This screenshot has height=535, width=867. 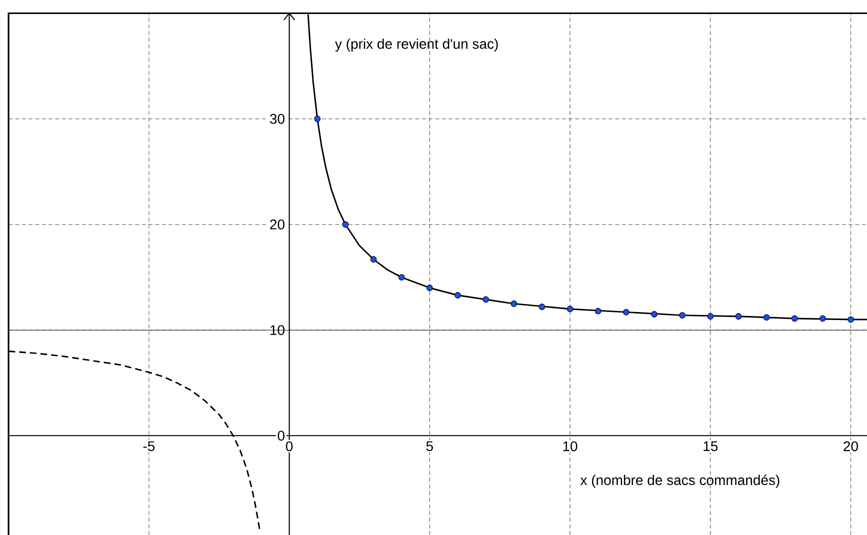 I want to click on x-tick-label: 5, so click(x=429, y=446).